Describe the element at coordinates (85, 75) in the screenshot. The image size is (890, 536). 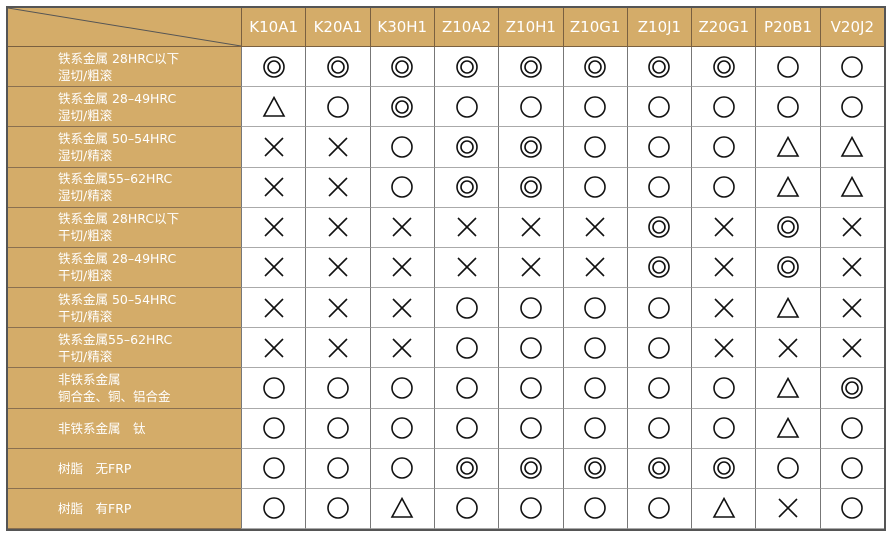
I see `row-label-line2: 湿切/粗滚` at that location.